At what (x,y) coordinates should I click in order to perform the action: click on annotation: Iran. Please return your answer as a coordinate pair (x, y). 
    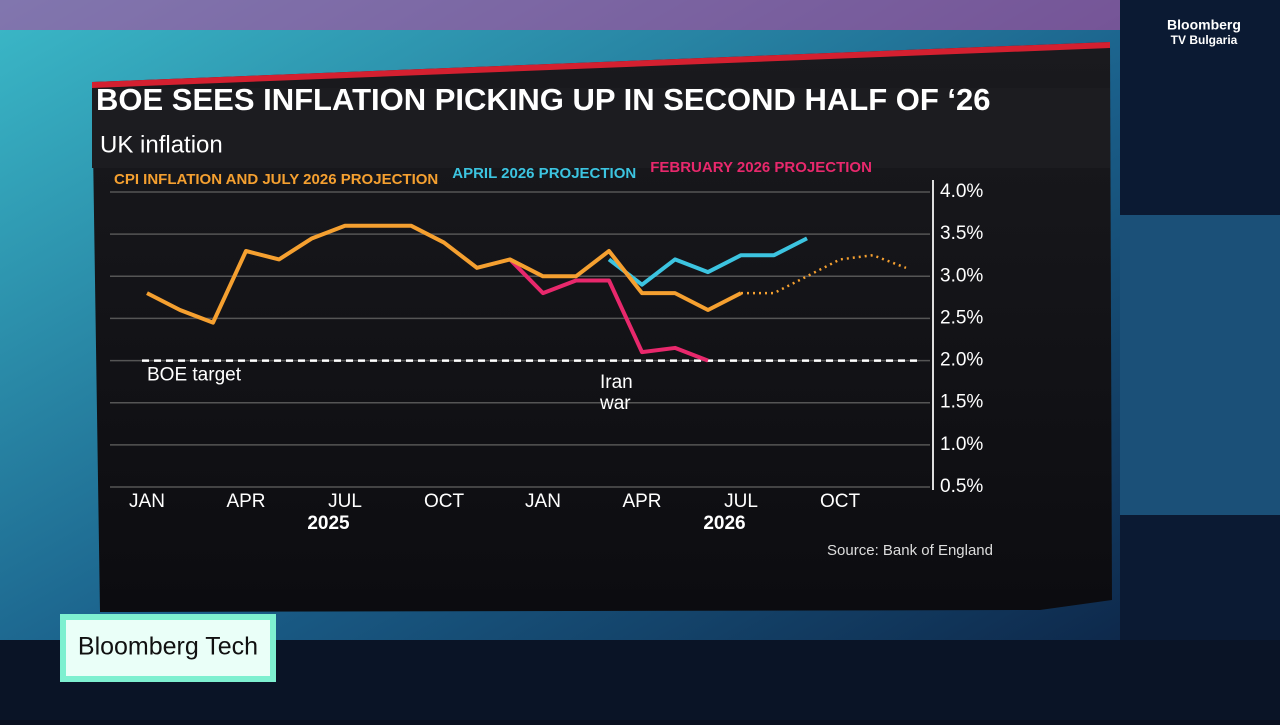
    Looking at the image, I should click on (616, 382).